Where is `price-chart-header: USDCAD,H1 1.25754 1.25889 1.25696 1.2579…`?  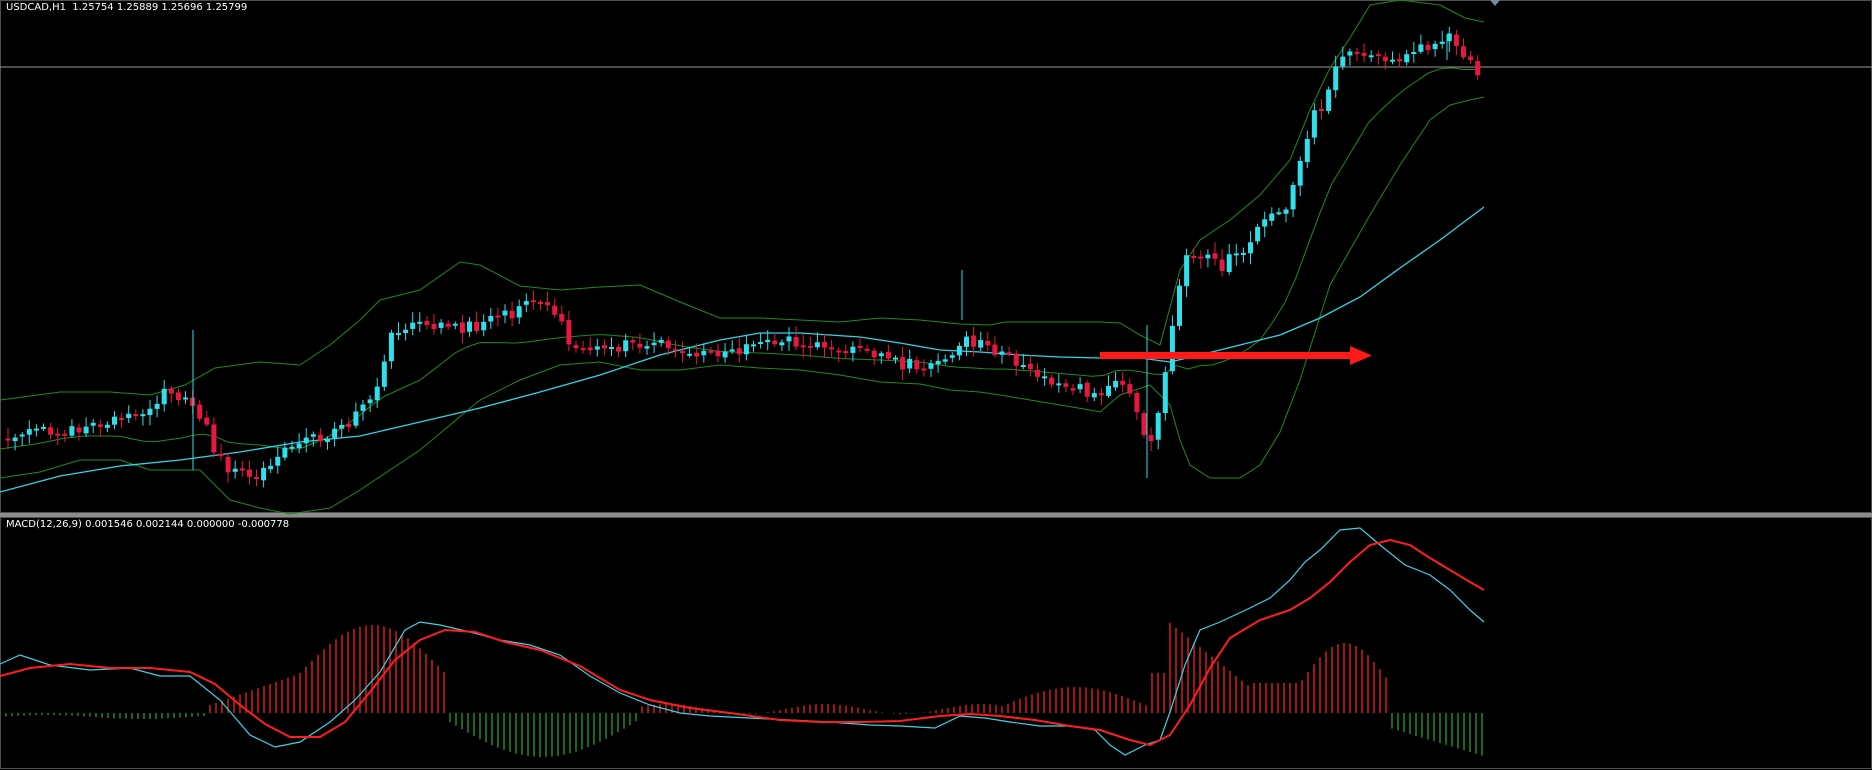 price-chart-header: USDCAD,H1 1.25754 1.25889 1.25696 1.2579… is located at coordinates (127, 7).